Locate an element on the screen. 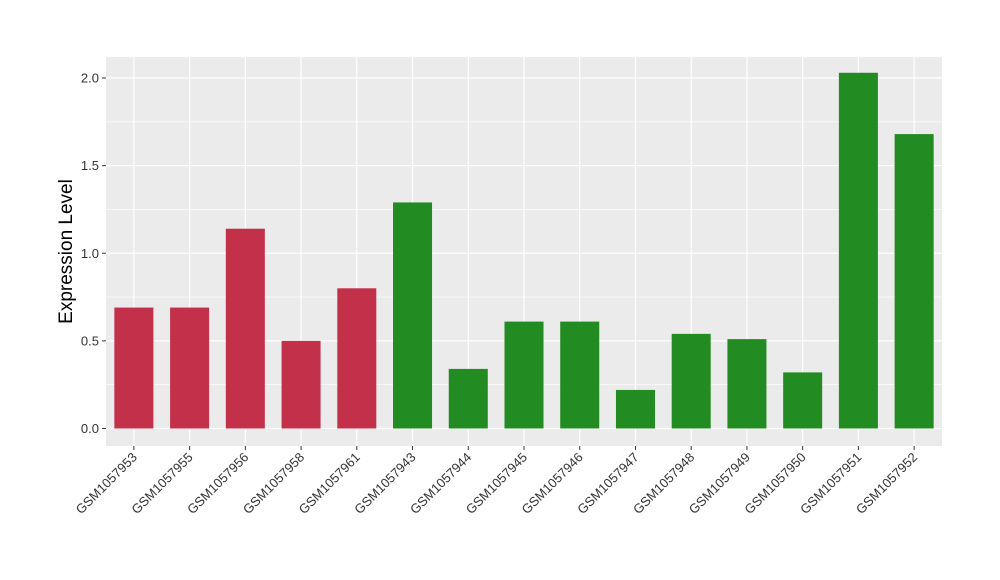 The image size is (1000, 580). bar-GSM1057945 is located at coordinates (524, 375).